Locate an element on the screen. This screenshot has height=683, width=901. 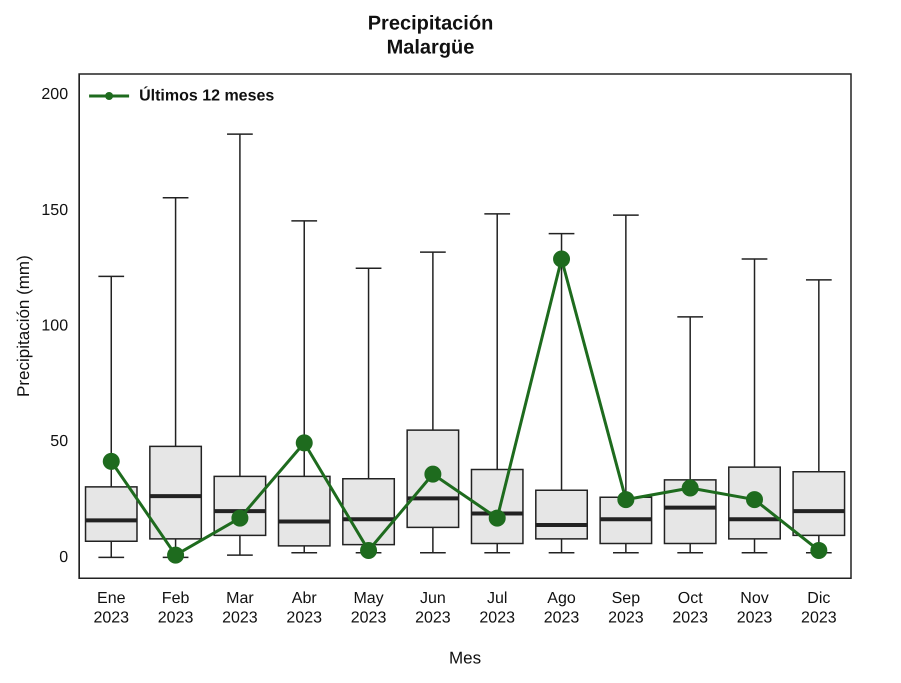
y-tick-label: 50 is located at coordinates (59, 441).